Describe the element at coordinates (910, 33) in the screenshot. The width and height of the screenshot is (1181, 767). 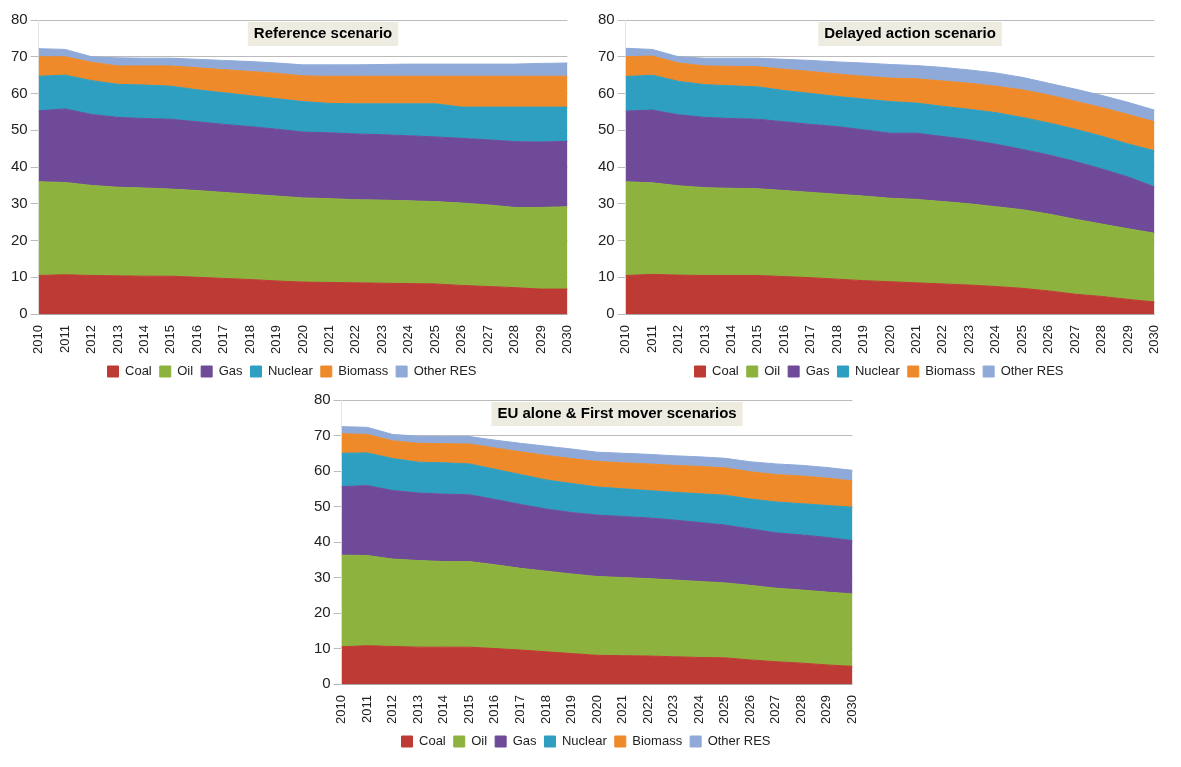
I see `chart-title: Delayed action scenario` at that location.